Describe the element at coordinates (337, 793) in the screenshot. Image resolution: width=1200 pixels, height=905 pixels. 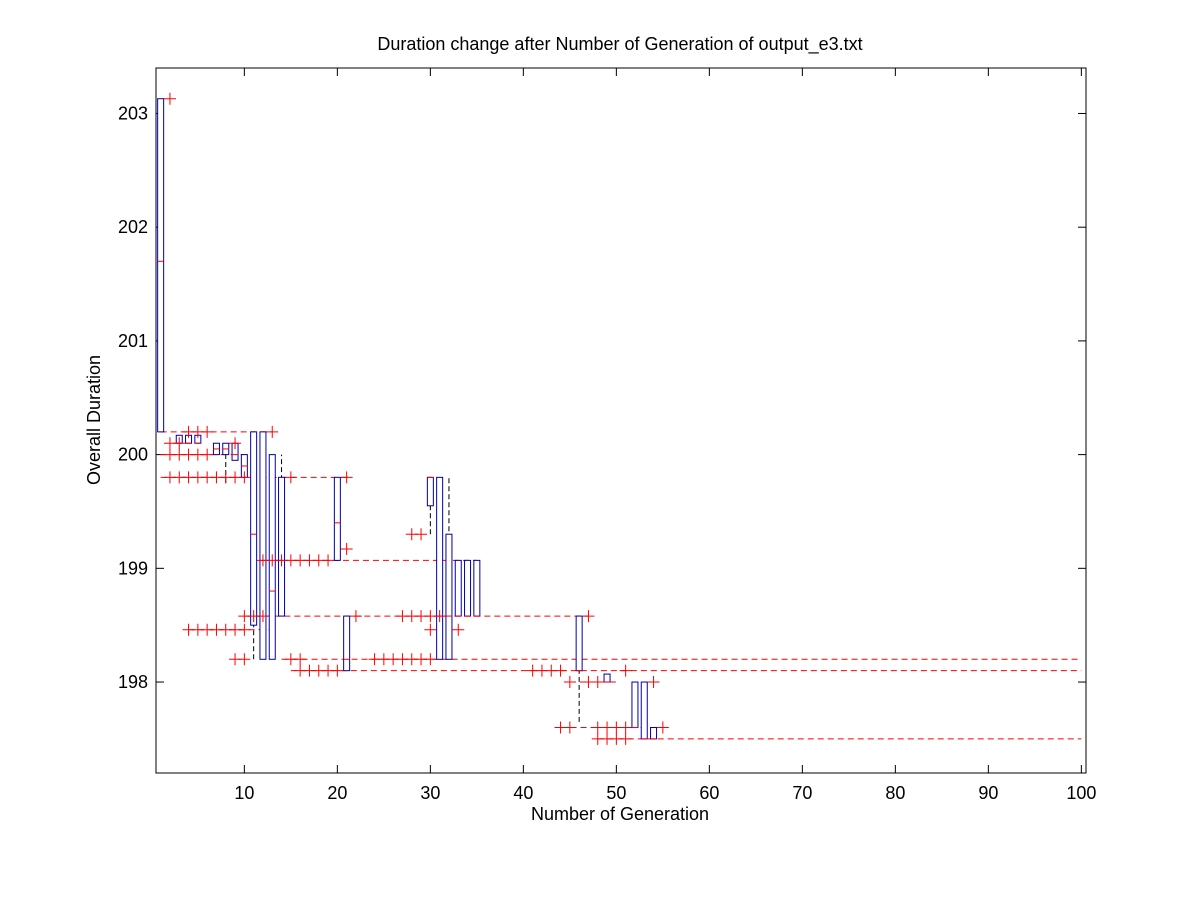
I see `x-tick-label: 20` at that location.